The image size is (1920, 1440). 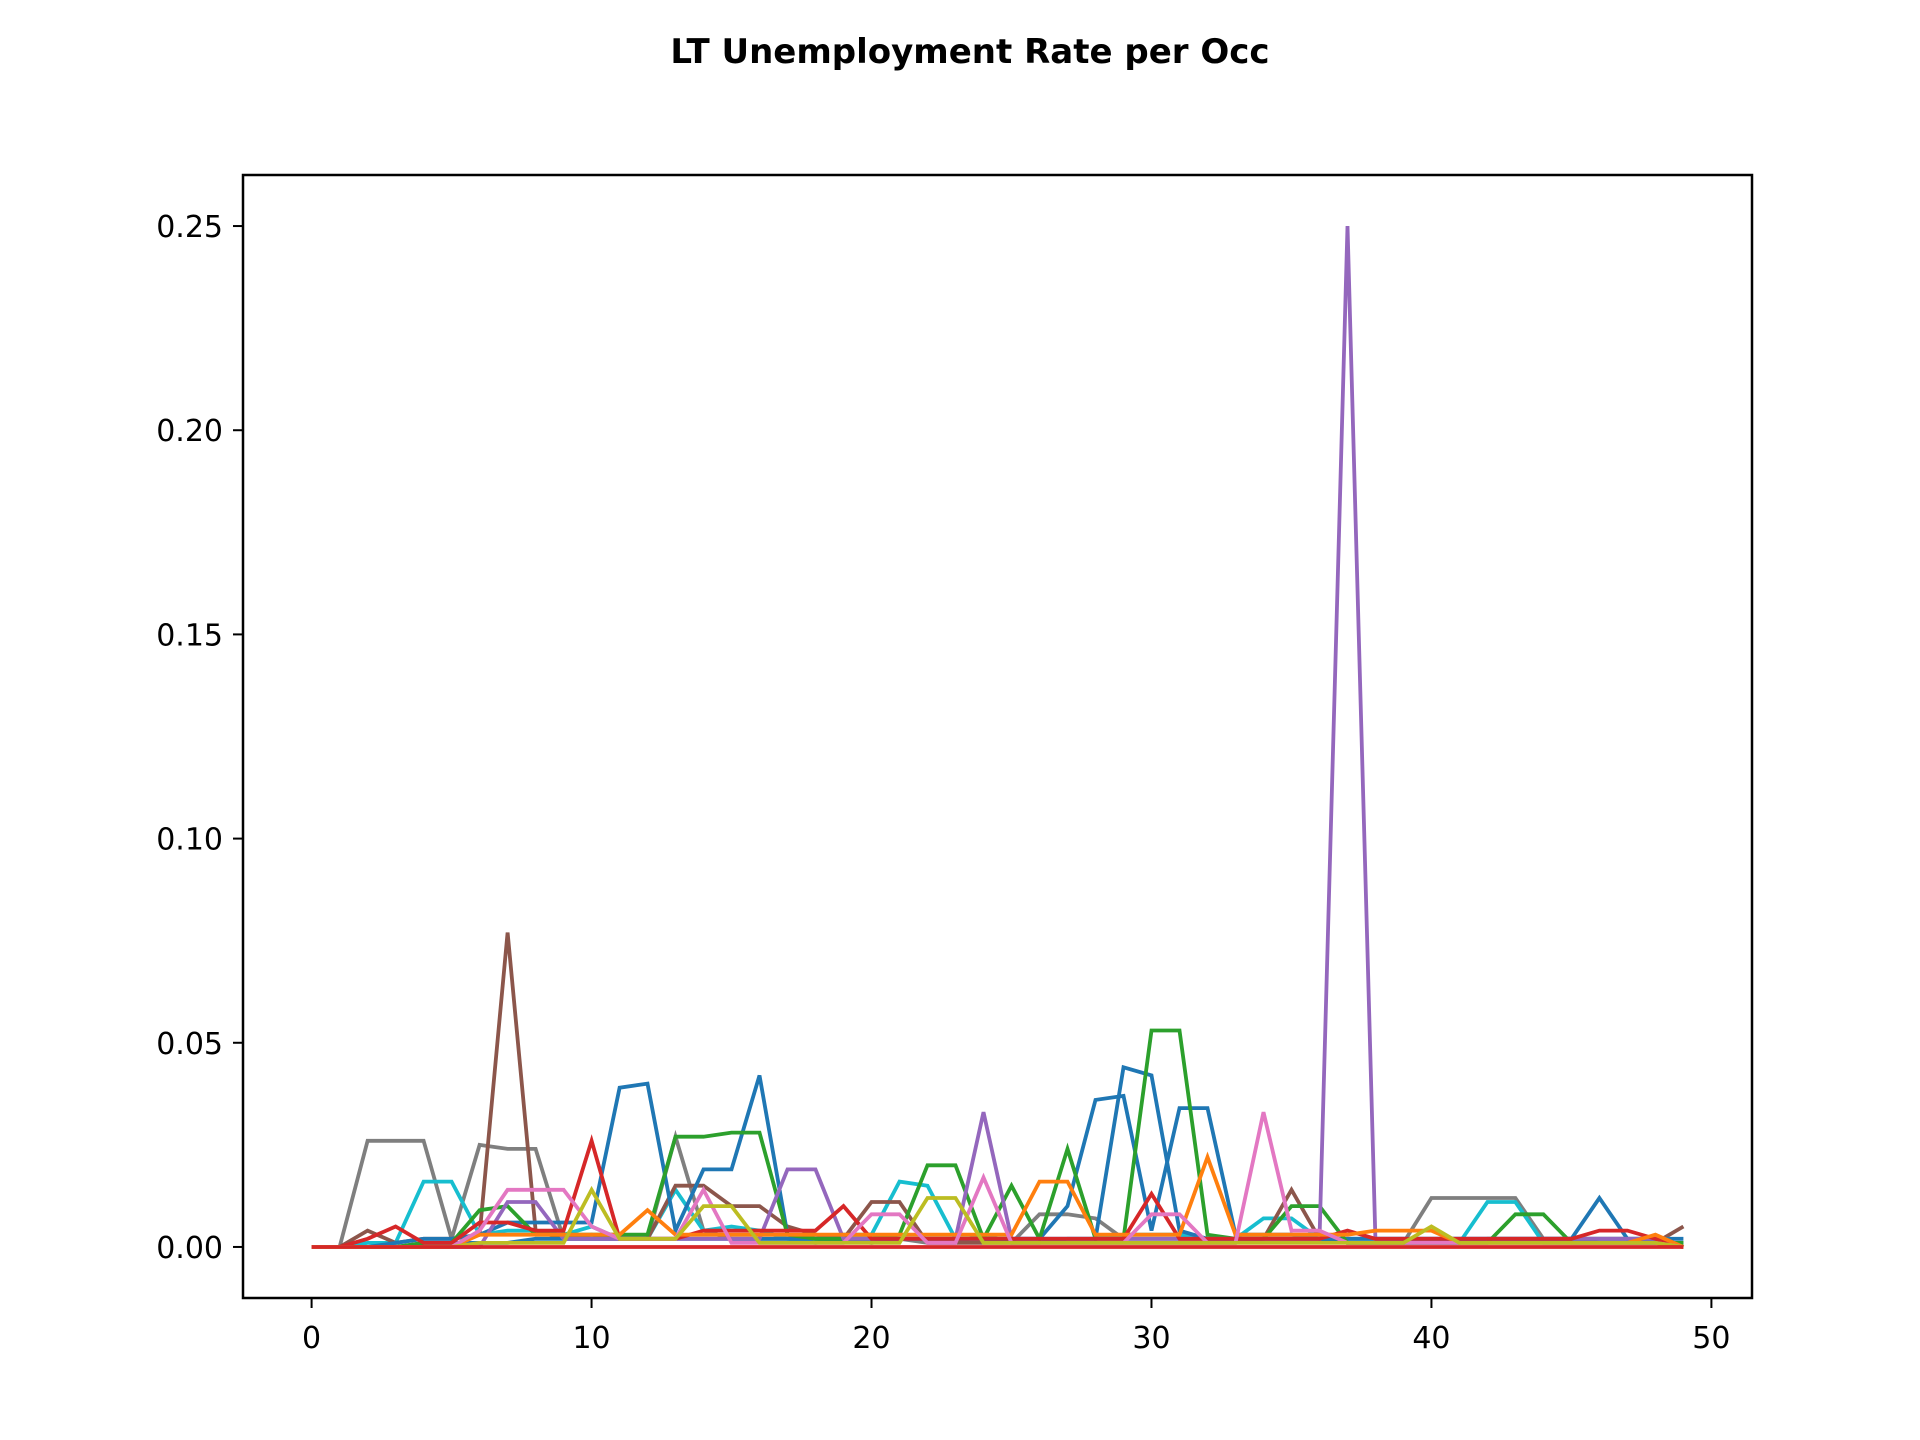 What do you see at coordinates (969, 52) in the screenshot?
I see `chart-title: LT Unemployment Rate per Occ` at bounding box center [969, 52].